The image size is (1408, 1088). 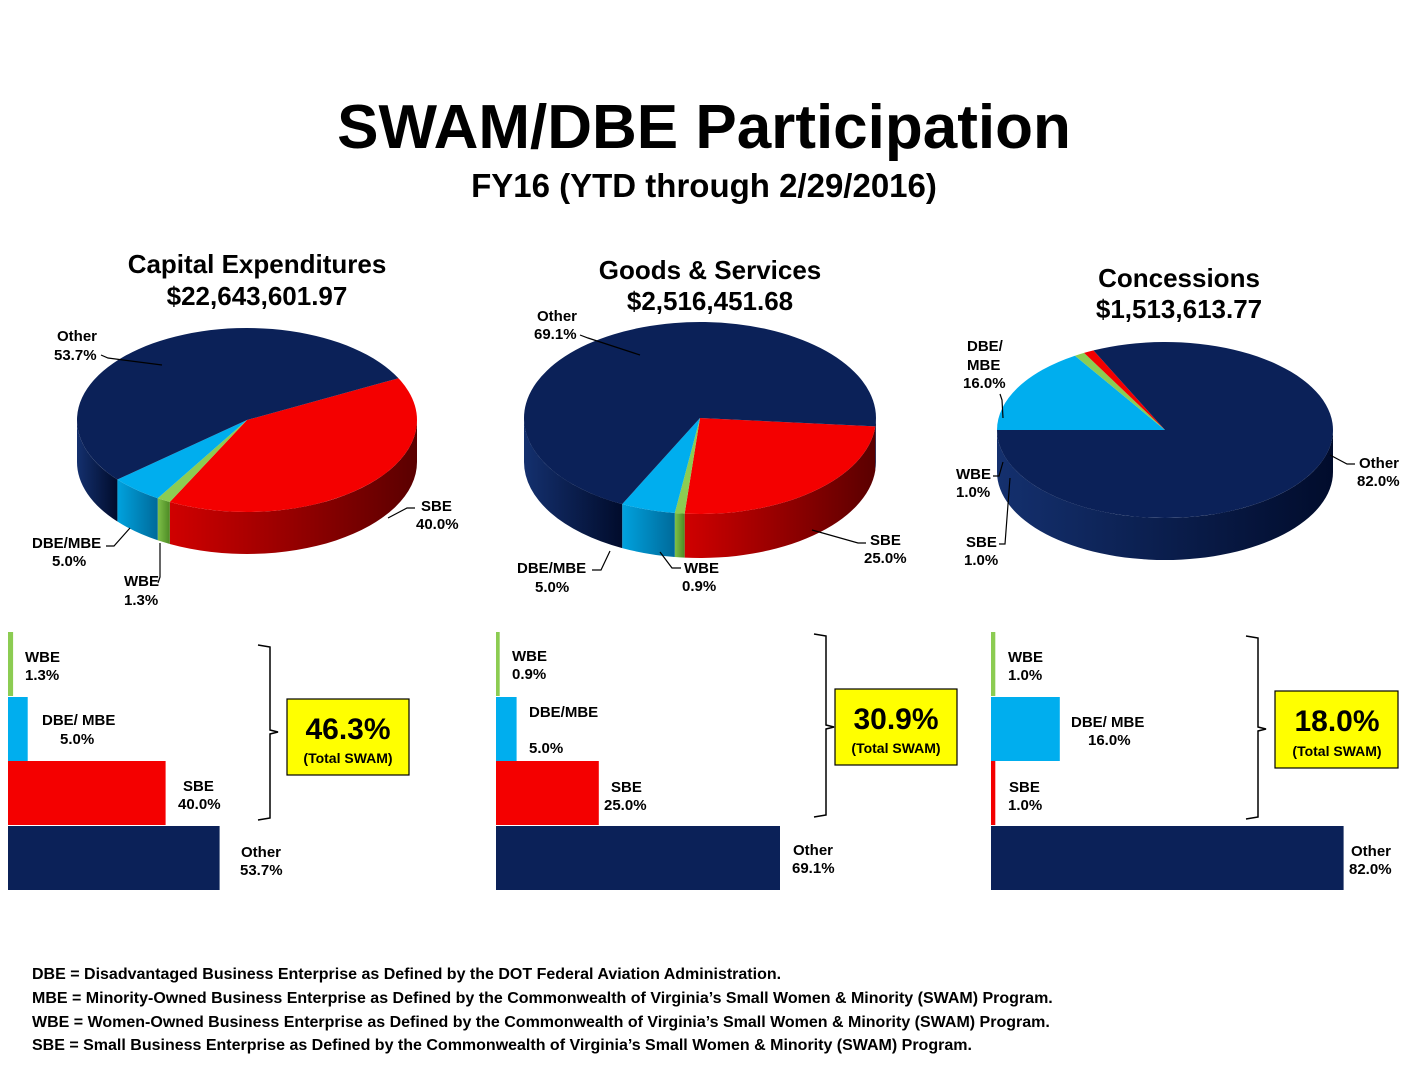 I want to click on bar-value-sbe: 25.0%, so click(x=625, y=805).